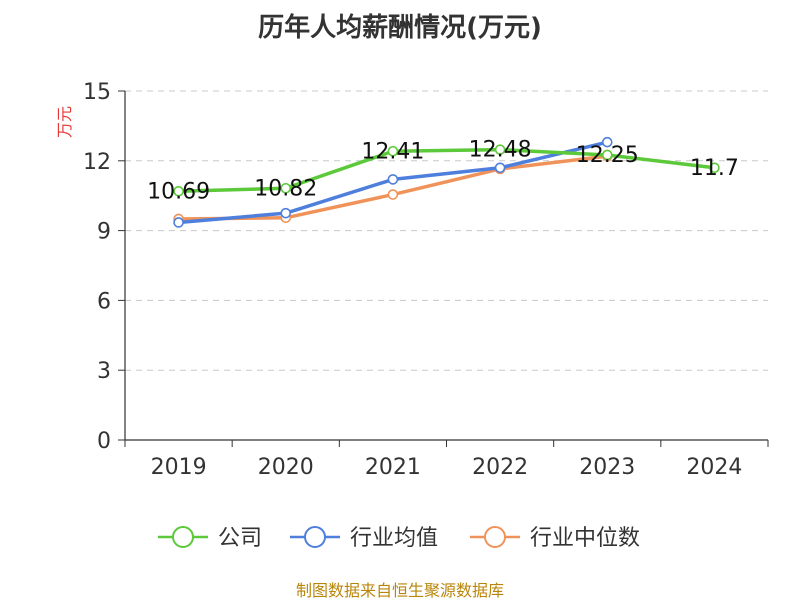  I want to click on x-tick-label: 2023, so click(607, 467).